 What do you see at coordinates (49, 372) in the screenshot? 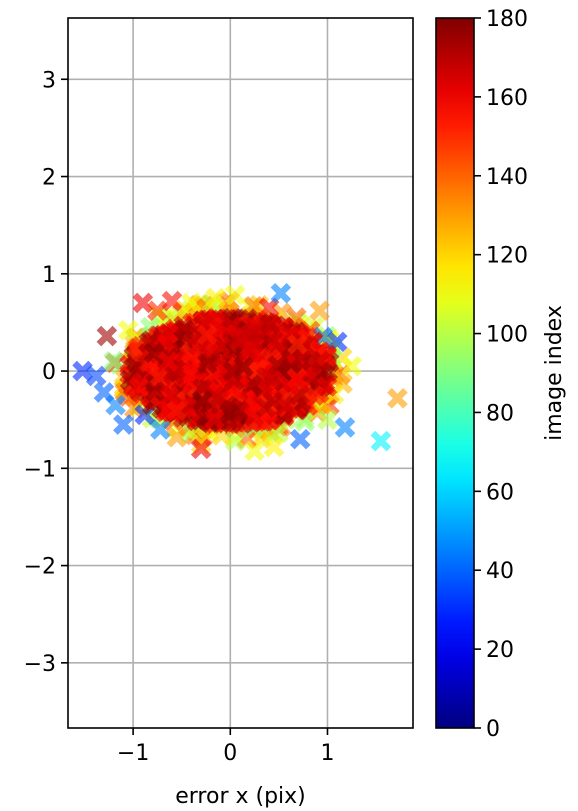
I see `y-tick-label: 0` at bounding box center [49, 372].